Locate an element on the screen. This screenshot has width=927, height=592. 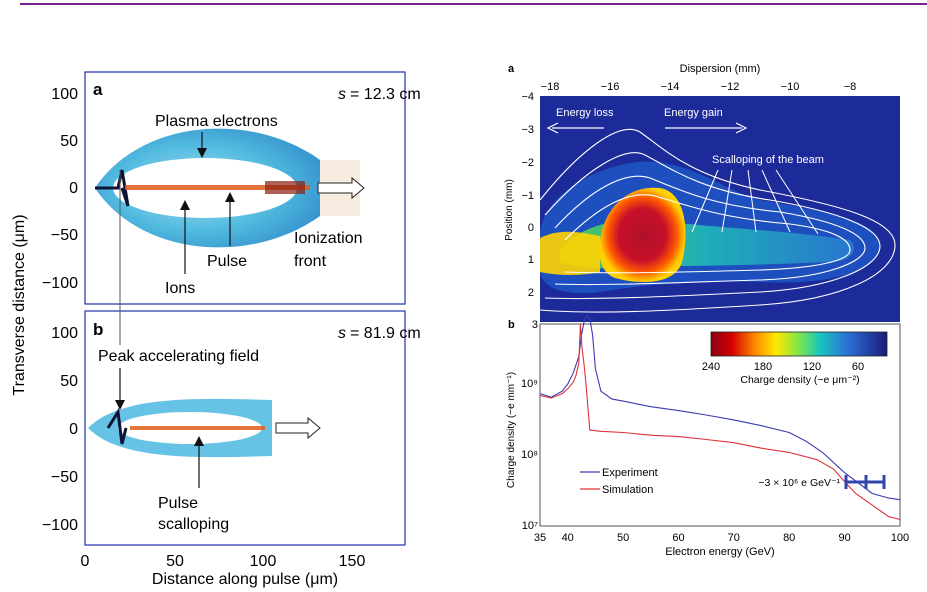
series-line-simulation is located at coordinates (720, 422).